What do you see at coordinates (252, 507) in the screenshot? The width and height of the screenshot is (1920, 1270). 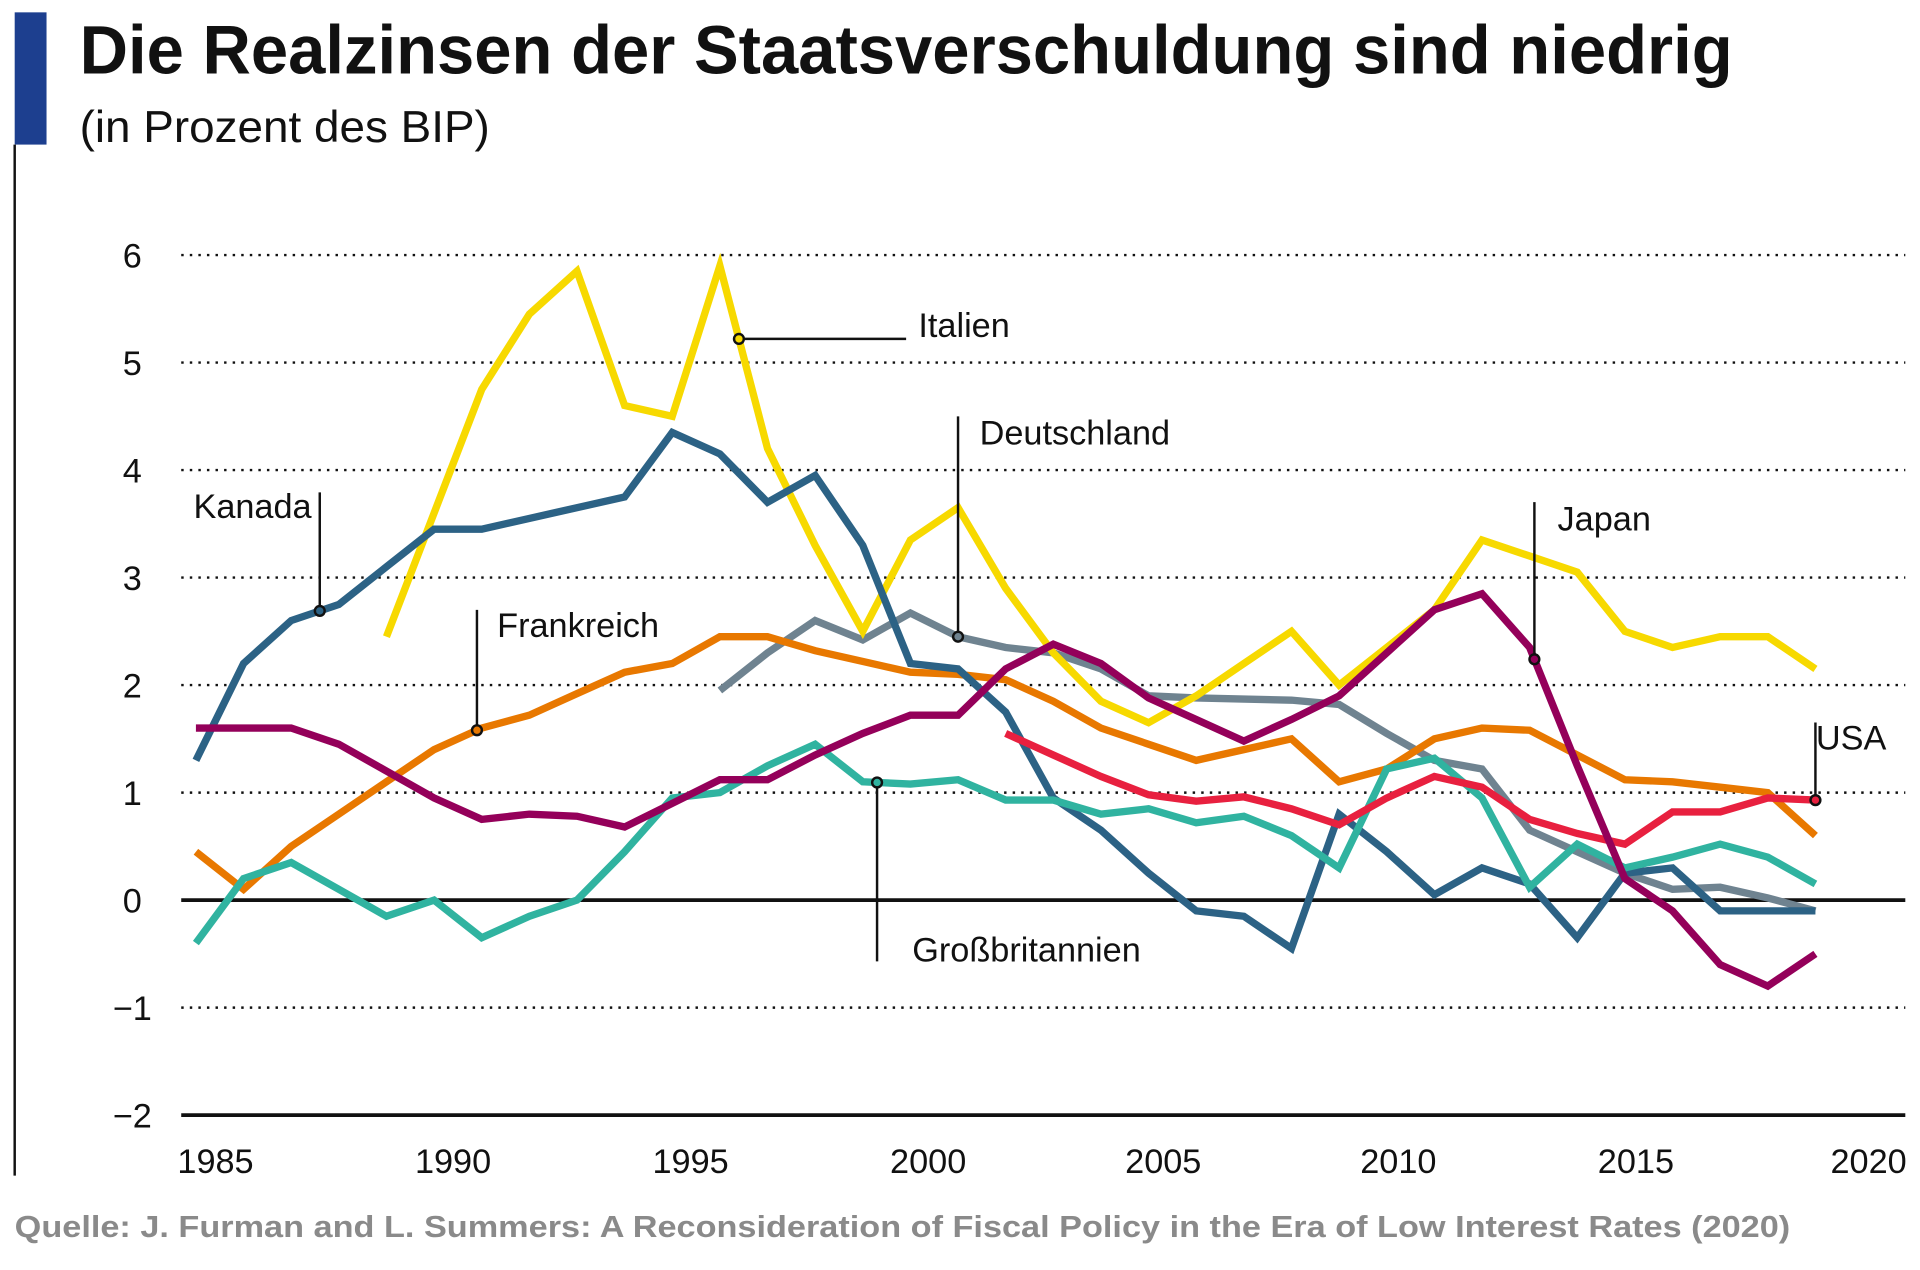 I see `series-label-kanada: Kanada` at bounding box center [252, 507].